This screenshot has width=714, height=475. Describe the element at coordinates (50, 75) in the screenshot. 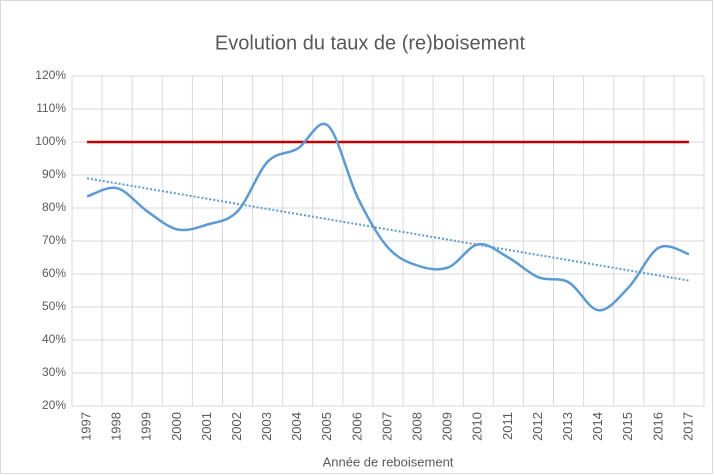

I see `y-tick-label: 120%` at that location.